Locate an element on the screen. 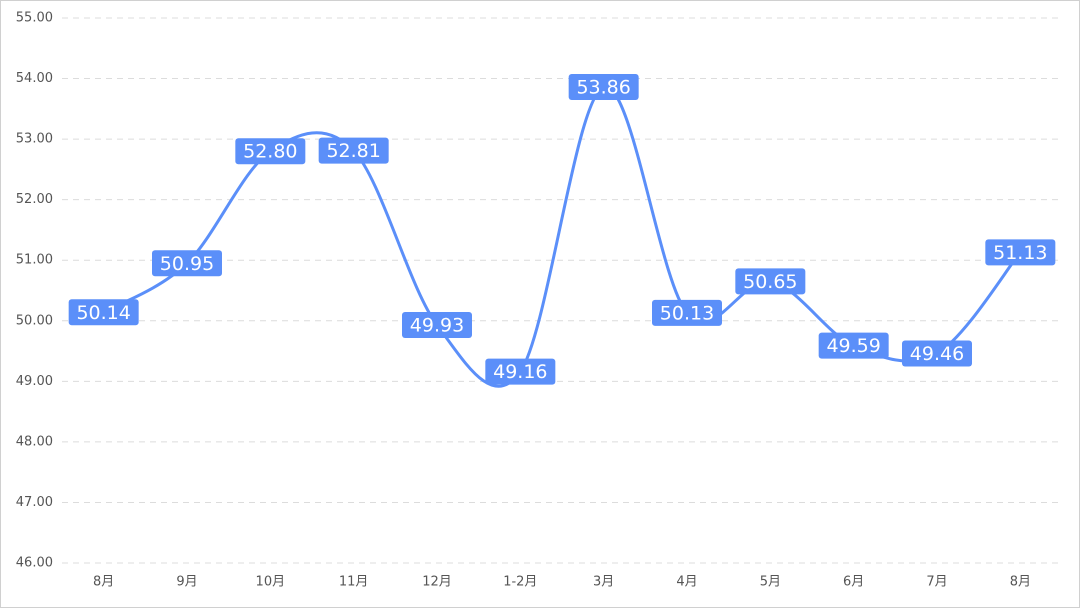 This screenshot has height=608, width=1080. data-label: 49.59 is located at coordinates (853, 345).